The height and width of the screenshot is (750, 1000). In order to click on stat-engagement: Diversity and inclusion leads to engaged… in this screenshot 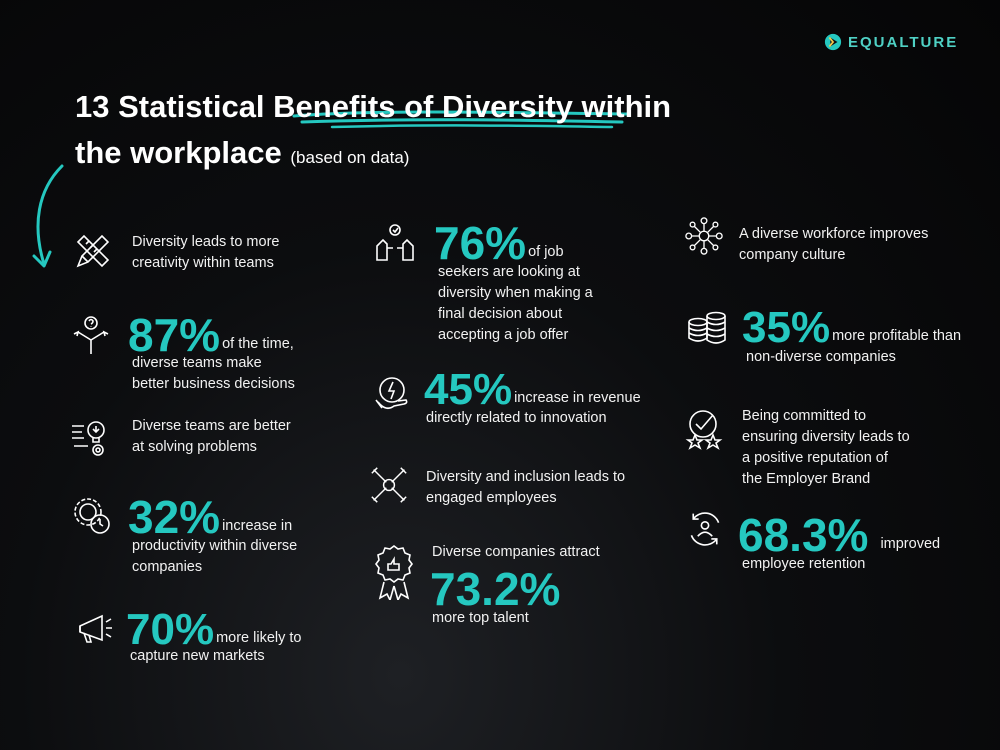, I will do `click(525, 488)`.